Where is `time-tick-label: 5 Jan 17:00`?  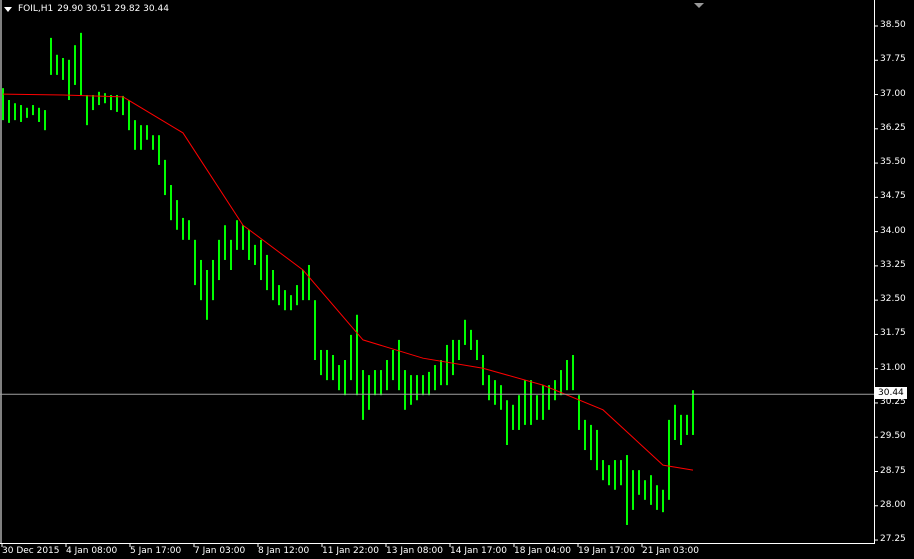
time-tick-label: 5 Jan 17:00 is located at coordinates (156, 551).